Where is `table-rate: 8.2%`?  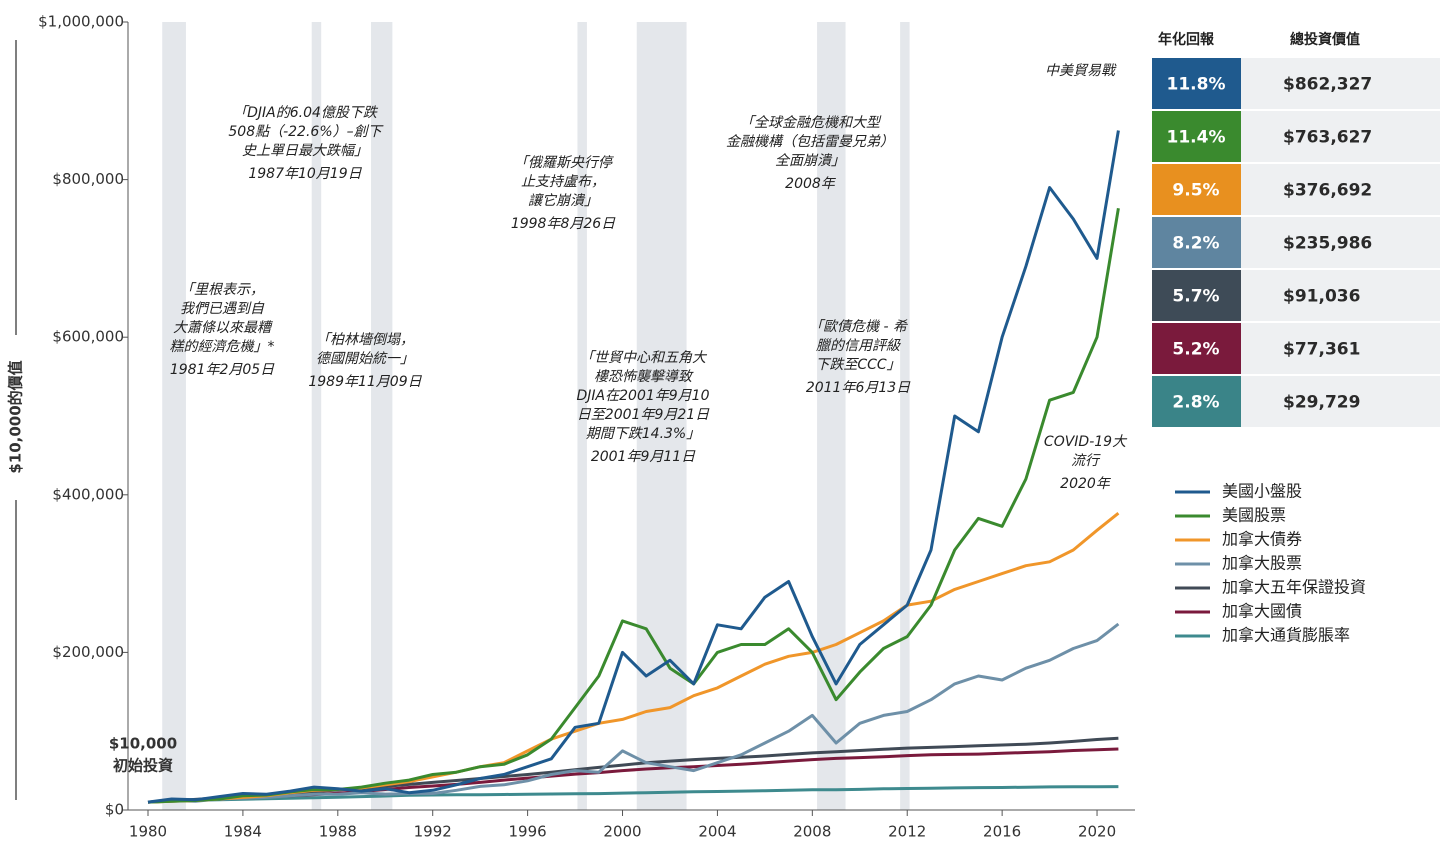 table-rate: 8.2% is located at coordinates (1195, 244).